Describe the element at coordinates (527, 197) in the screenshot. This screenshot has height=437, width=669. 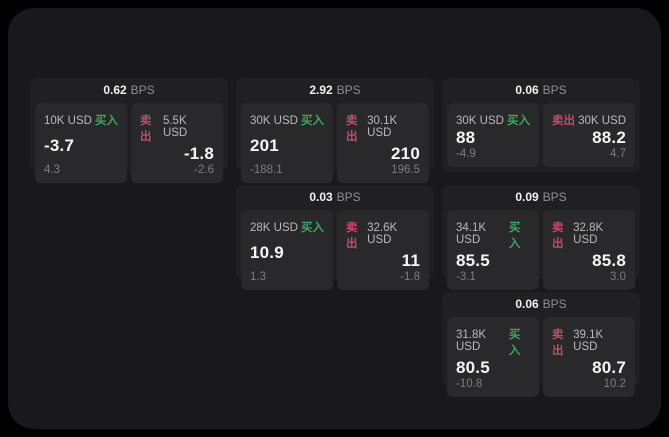
I see `bps-value: 0.09` at that location.